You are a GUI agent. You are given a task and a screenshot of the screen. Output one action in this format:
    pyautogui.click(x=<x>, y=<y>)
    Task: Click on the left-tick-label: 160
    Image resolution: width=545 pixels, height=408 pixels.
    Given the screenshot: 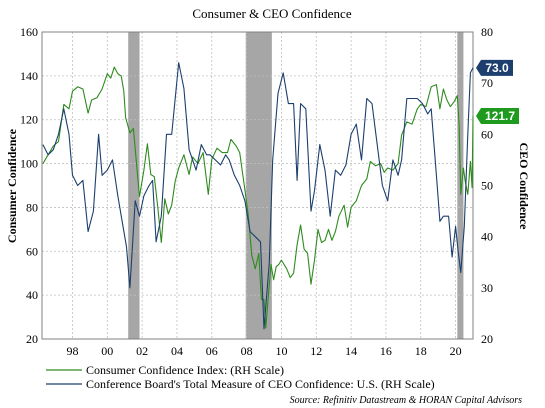 What is the action you would take?
    pyautogui.click(x=29, y=32)
    